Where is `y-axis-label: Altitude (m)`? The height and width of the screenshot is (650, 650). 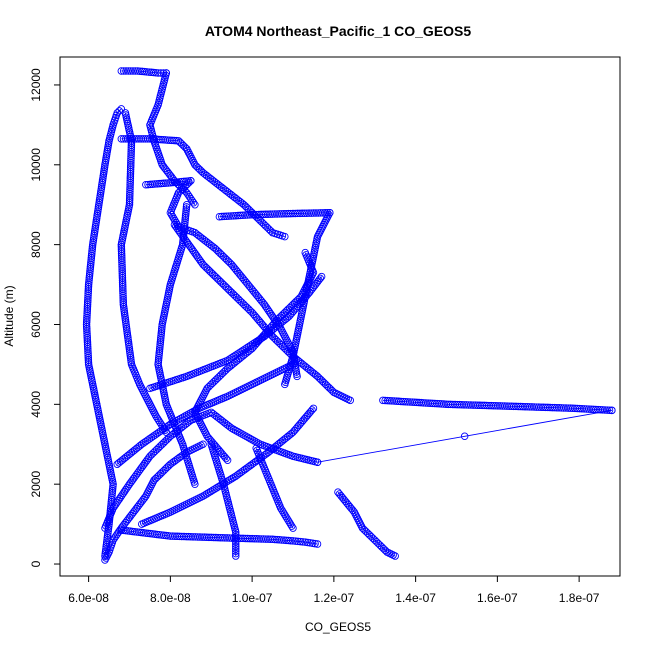 y-axis-label: Altitude (m) is located at coordinates (9, 315).